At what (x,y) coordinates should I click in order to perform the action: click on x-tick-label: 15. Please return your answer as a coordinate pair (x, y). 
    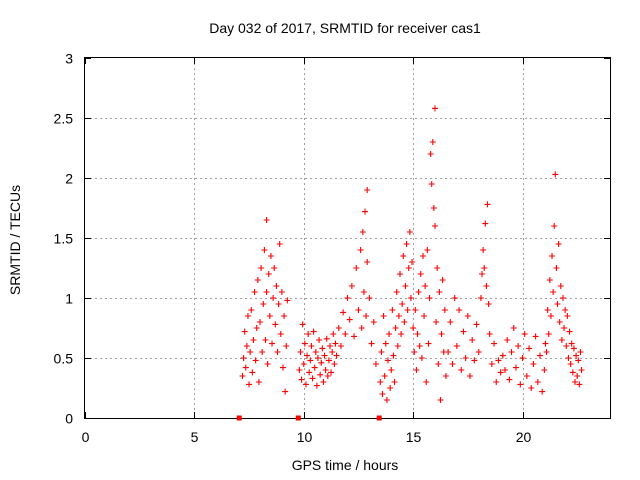
    Looking at the image, I should click on (414, 437).